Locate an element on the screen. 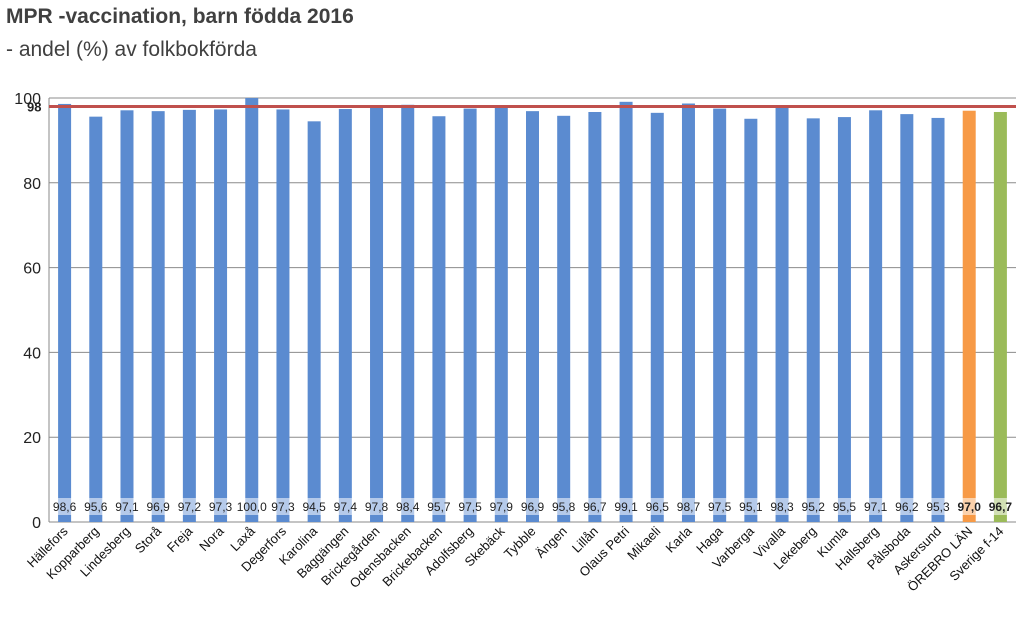 Image resolution: width=1024 pixels, height=633 pixels. chart-title: MPR -vaccination, barn födda 2016 is located at coordinates (180, 16).